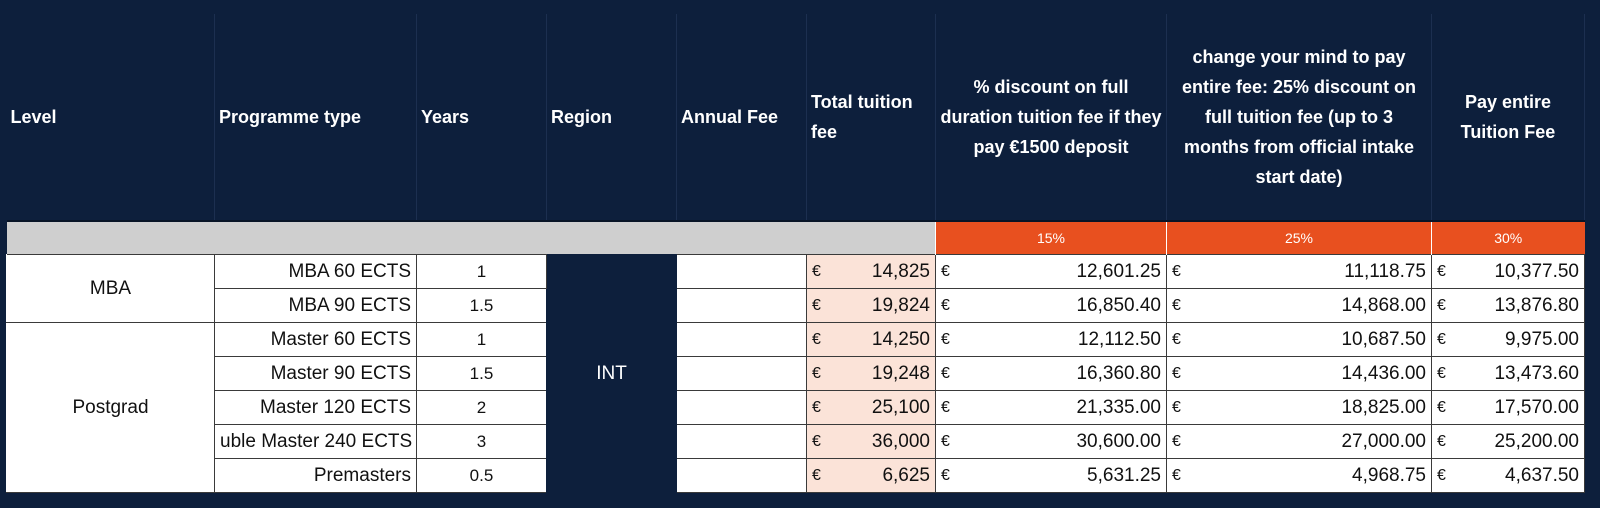 The image size is (1600, 508). I want to click on total-tuition-fee-cell: €36,000, so click(871, 441).